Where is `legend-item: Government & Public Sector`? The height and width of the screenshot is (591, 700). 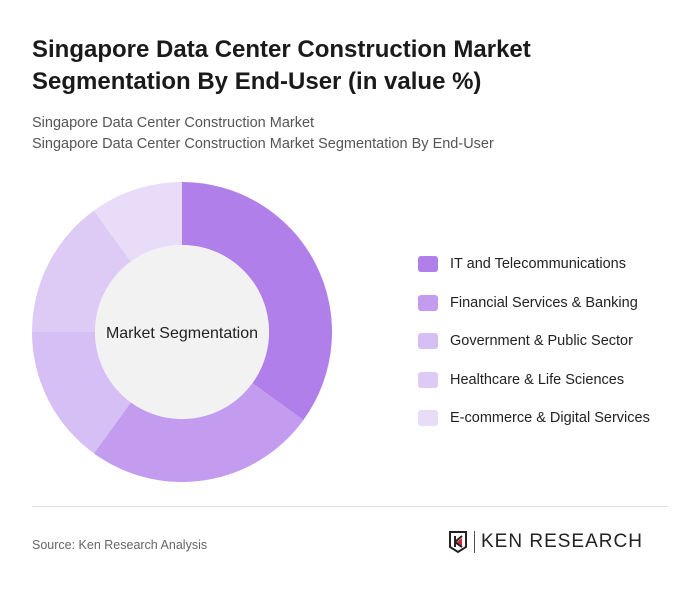 legend-item: Government & Public Sector is located at coordinates (534, 341).